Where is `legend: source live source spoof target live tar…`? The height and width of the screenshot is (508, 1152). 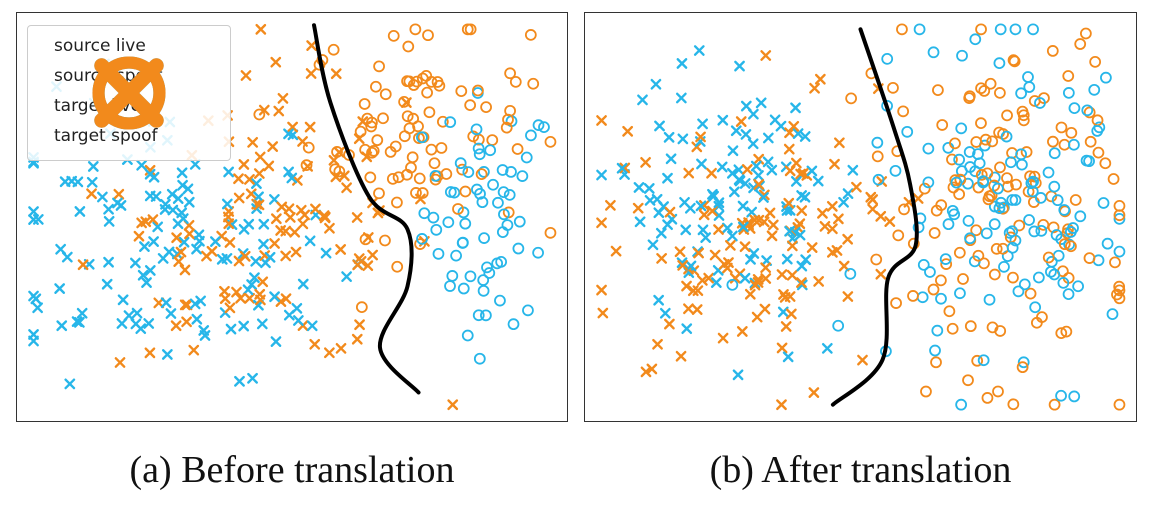 legend: source live source spoof target live tar… is located at coordinates (129, 93).